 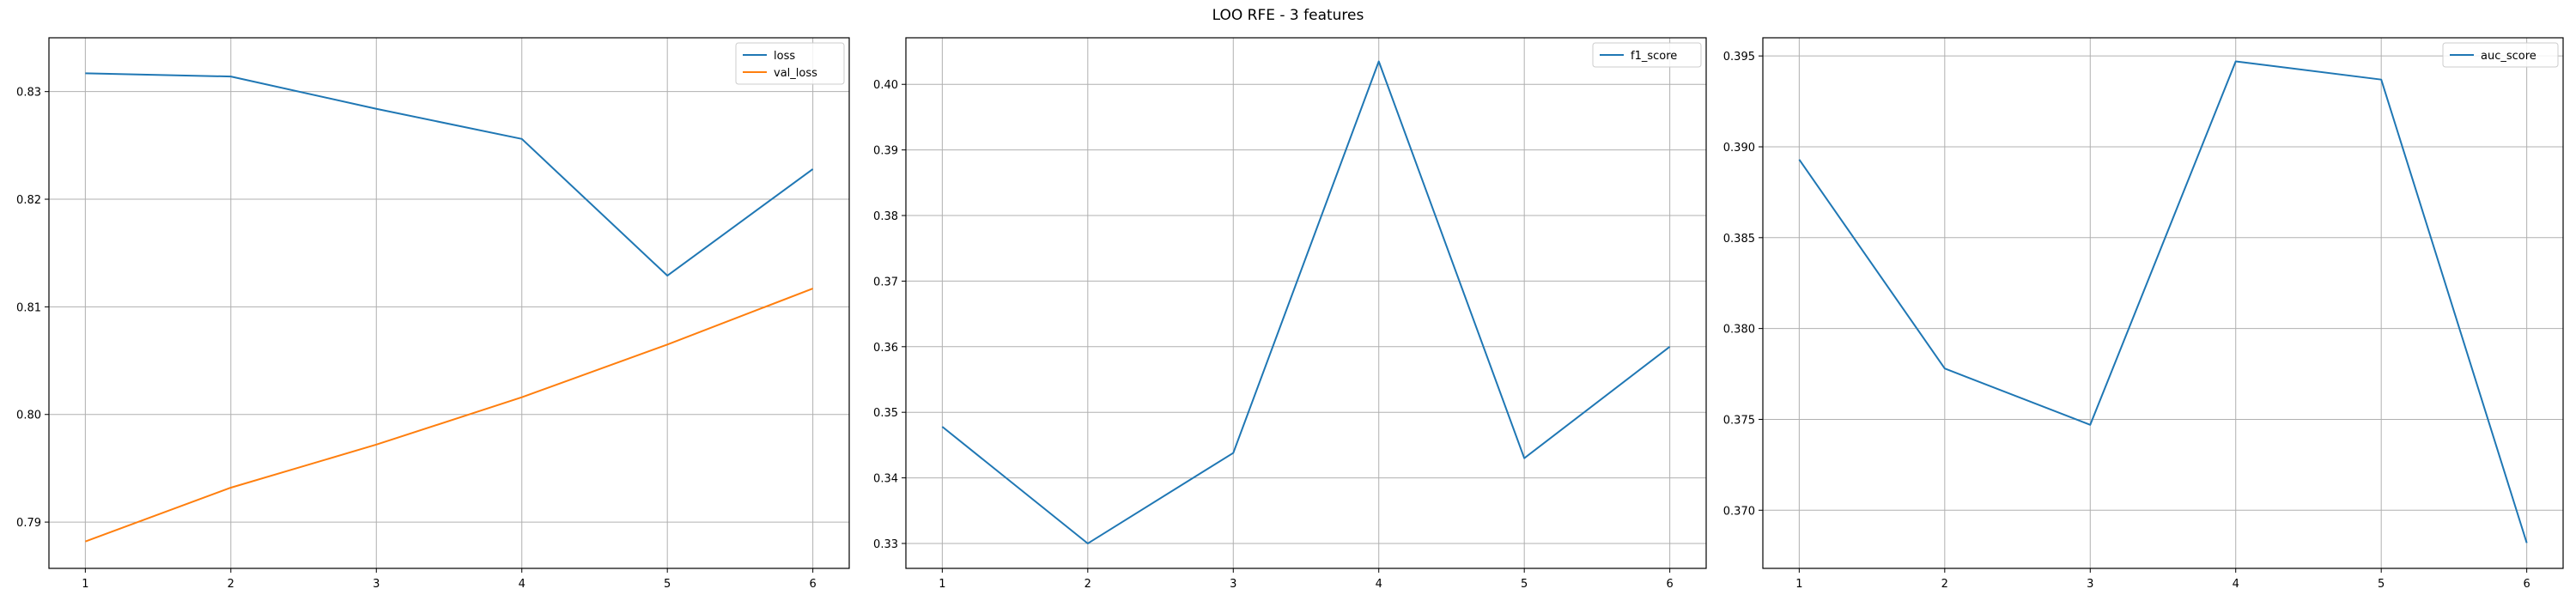 I want to click on series-line-loss, so click(x=450, y=174).